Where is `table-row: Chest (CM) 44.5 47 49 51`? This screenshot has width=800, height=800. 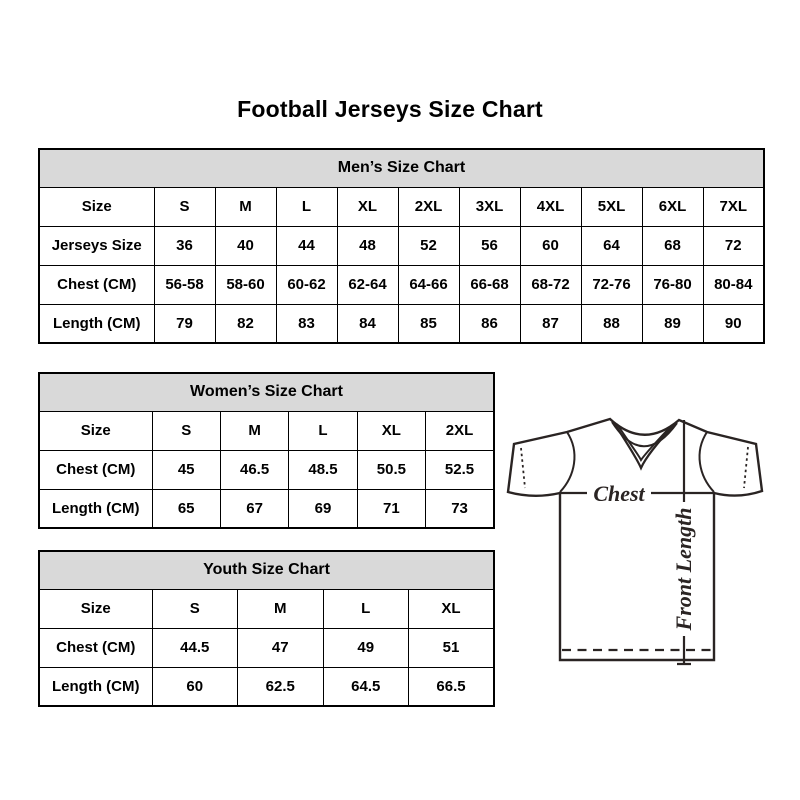 table-row: Chest (CM) 44.5 47 49 51 is located at coordinates (266, 647).